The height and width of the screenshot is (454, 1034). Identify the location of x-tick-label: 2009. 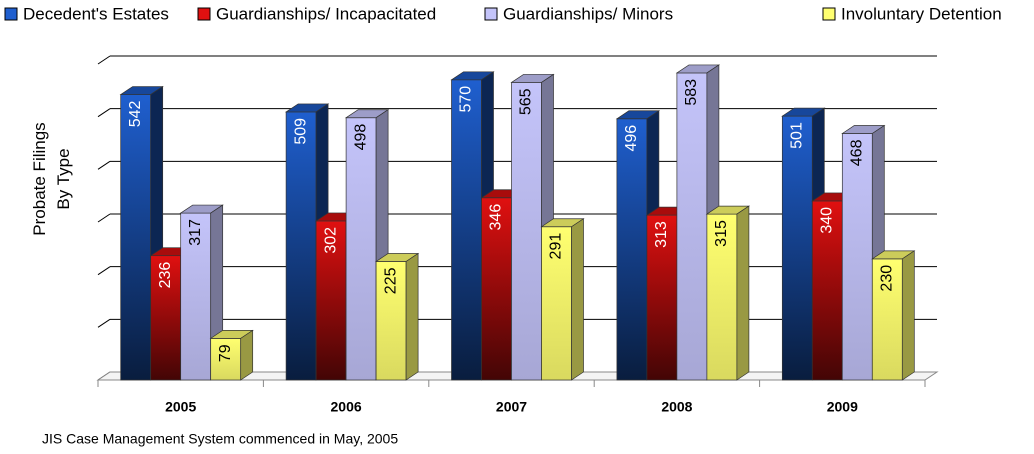
(842, 407).